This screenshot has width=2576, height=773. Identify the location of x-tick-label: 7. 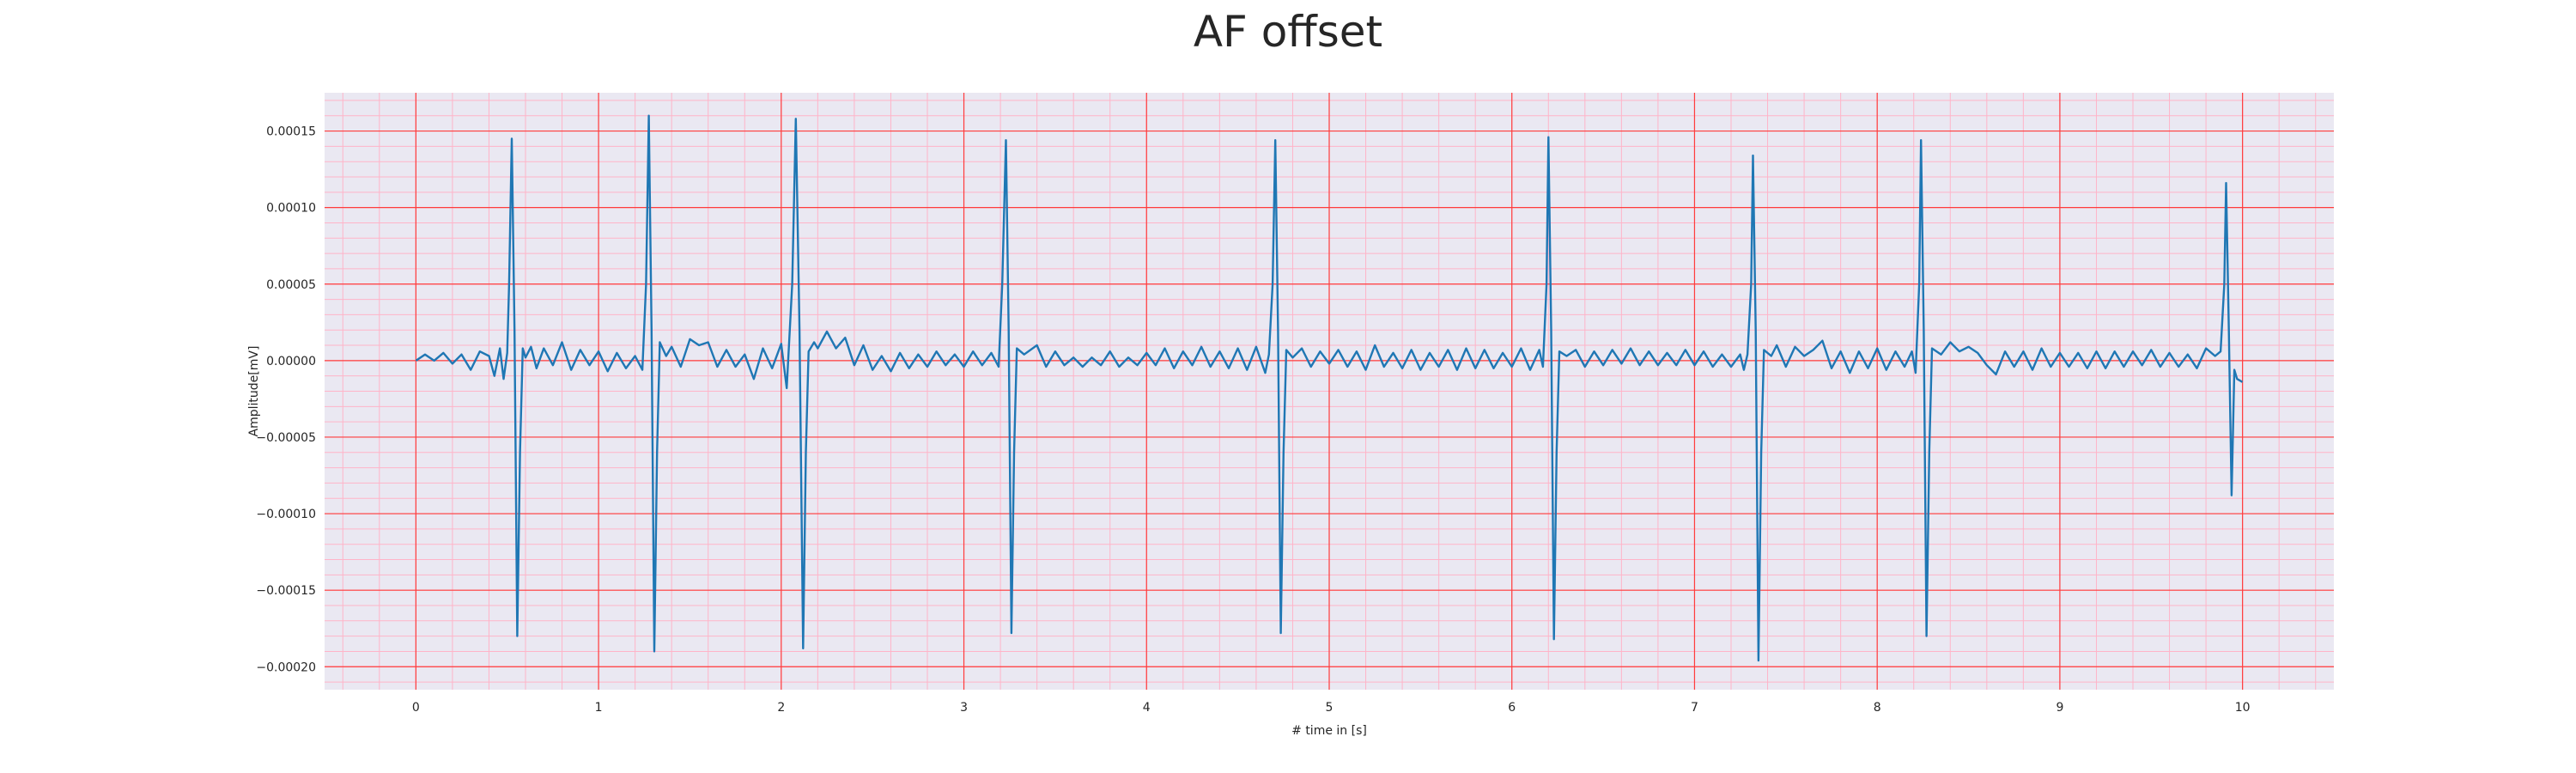
(1694, 708).